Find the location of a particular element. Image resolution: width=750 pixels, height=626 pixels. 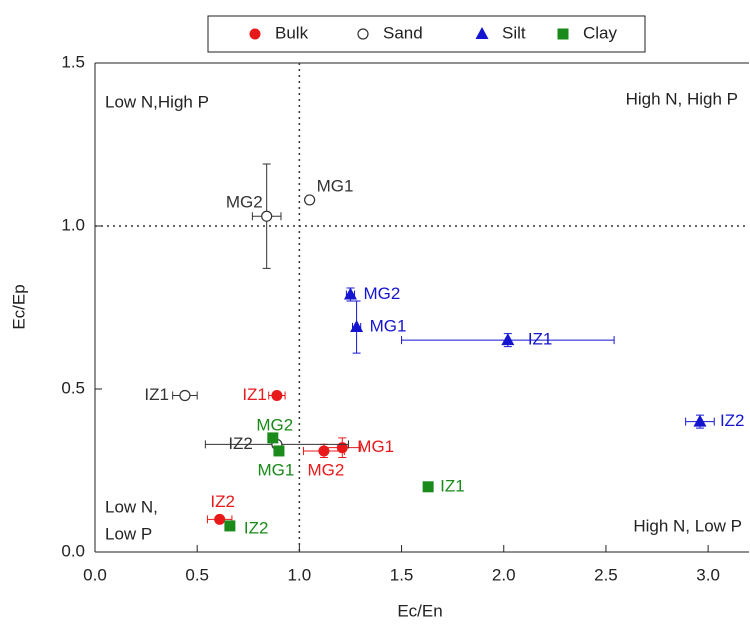

quadrant-label: Low N,High P is located at coordinates (157, 101).